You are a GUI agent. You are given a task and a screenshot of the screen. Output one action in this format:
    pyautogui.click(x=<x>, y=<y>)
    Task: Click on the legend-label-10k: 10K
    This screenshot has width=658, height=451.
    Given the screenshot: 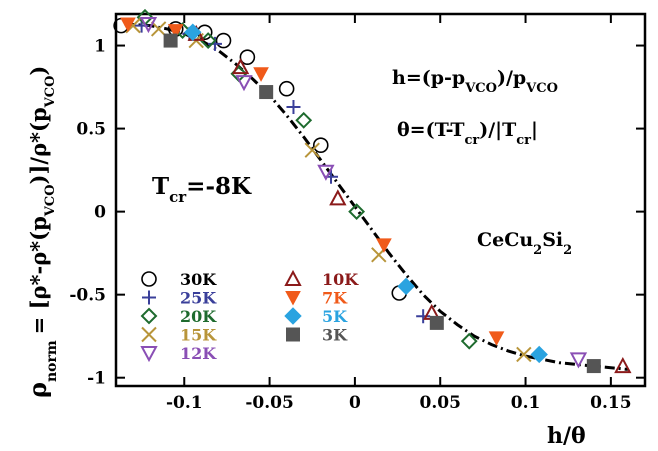 What is the action you would take?
    pyautogui.click(x=340, y=279)
    